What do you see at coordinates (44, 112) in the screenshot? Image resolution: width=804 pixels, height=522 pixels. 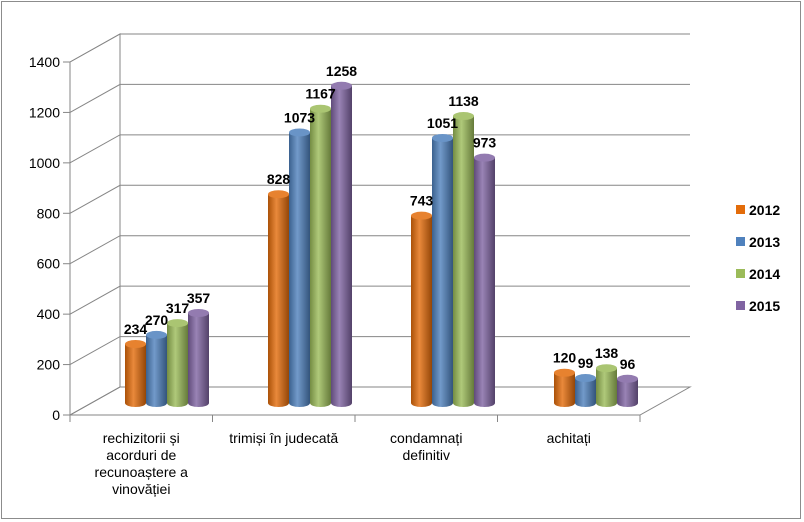 I see `y-tick-label: 1200` at bounding box center [44, 112].